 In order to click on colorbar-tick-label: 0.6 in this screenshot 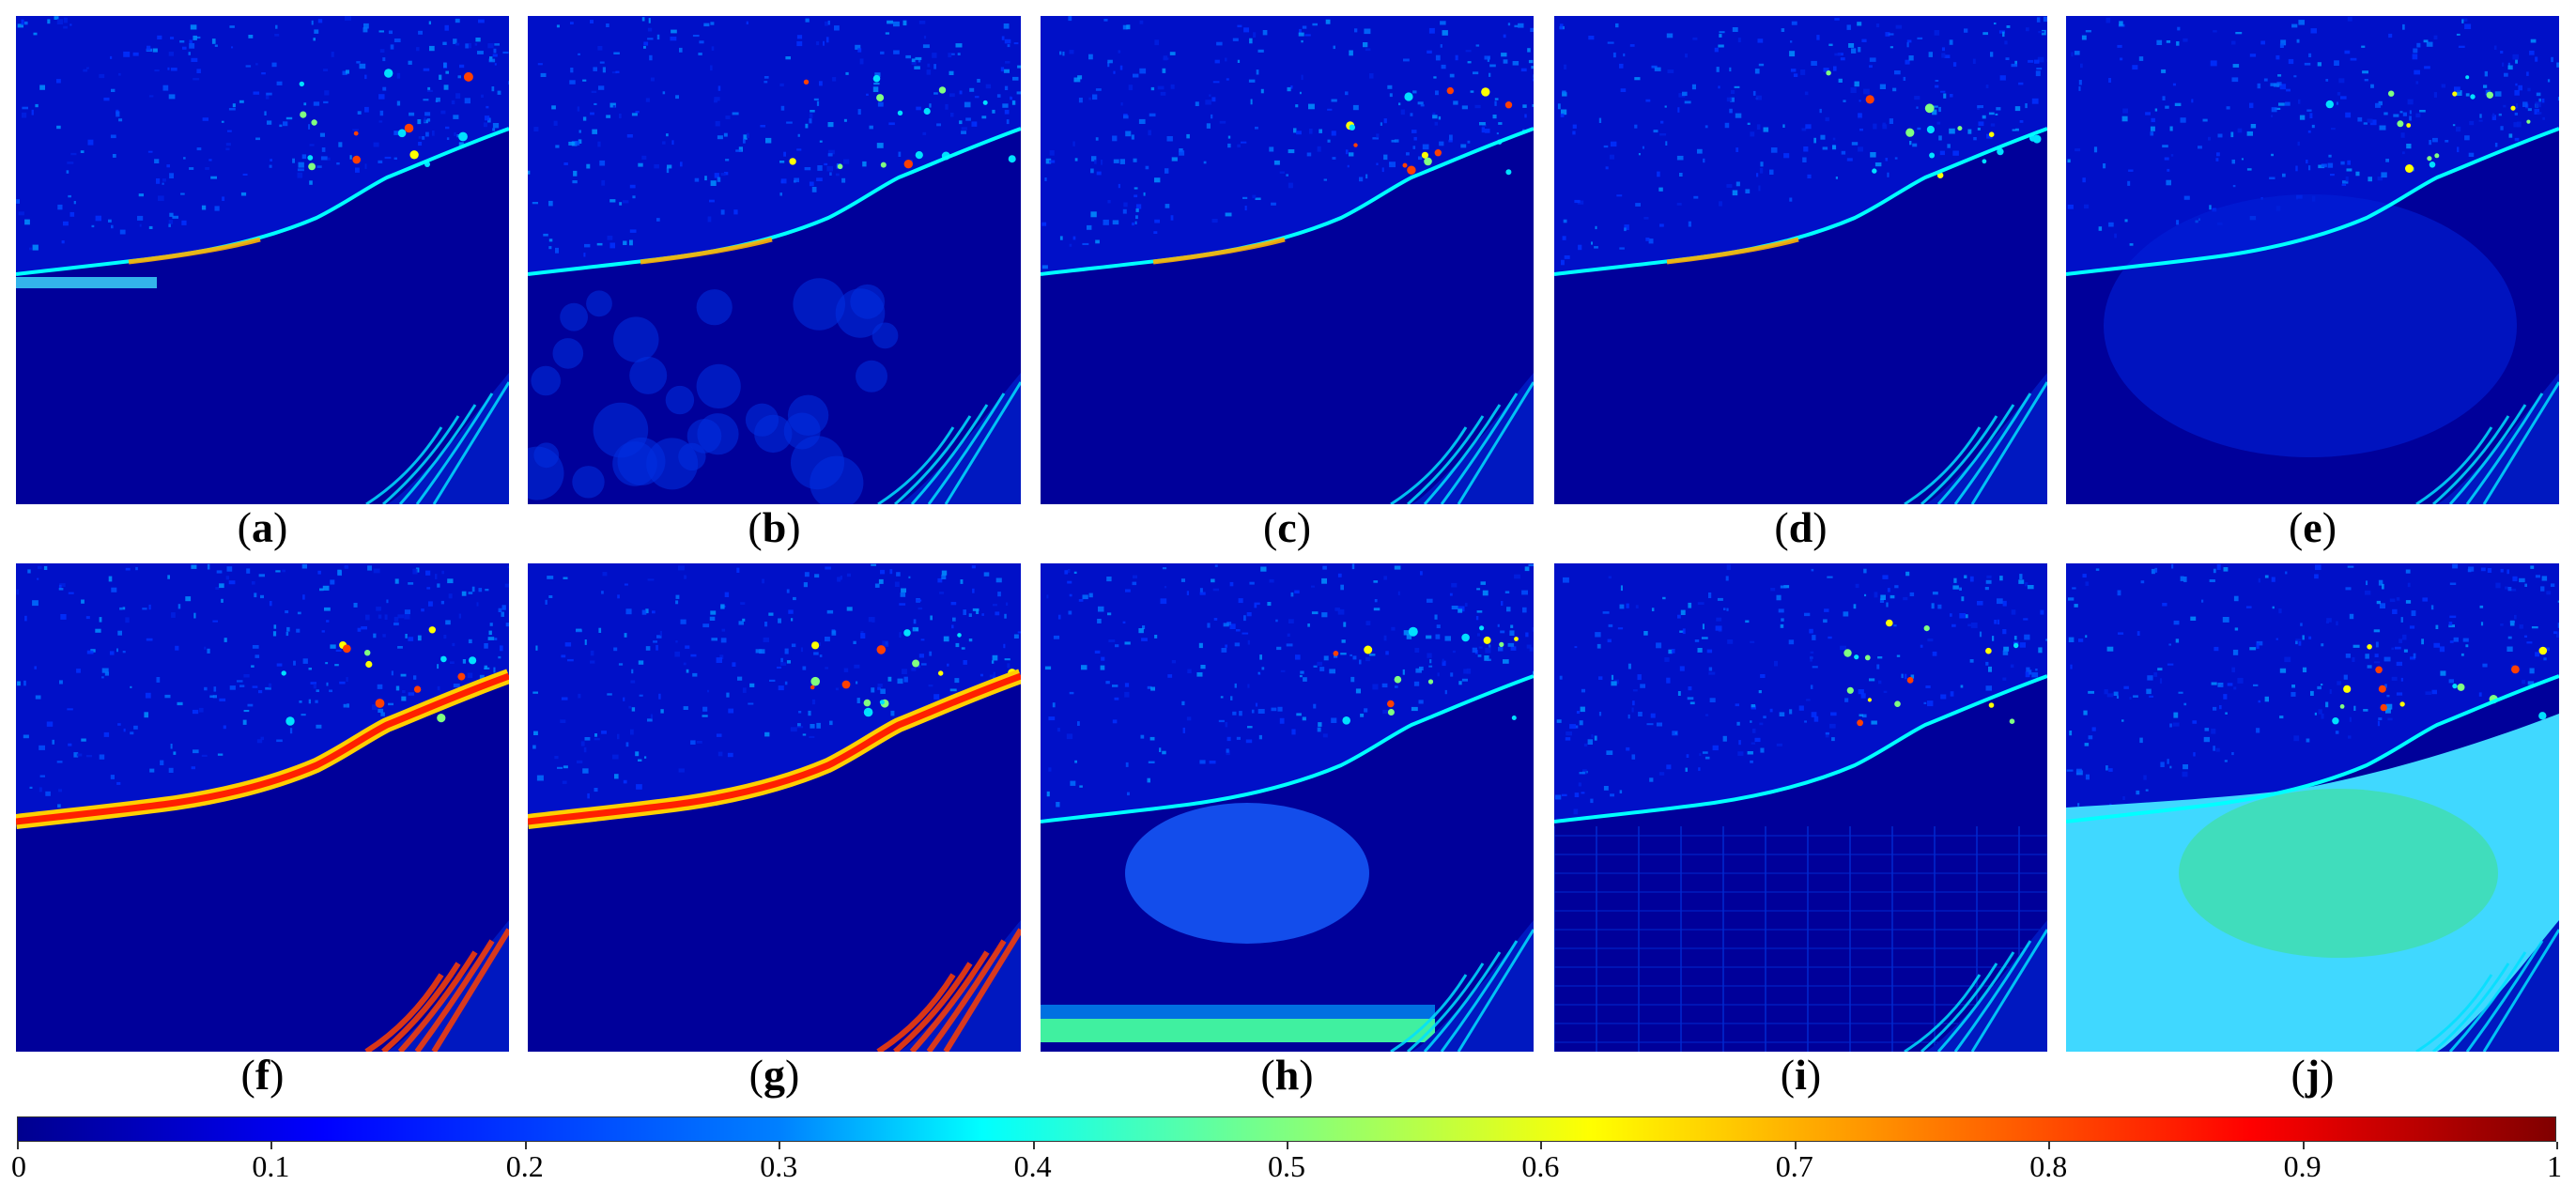, I will do `click(1540, 1166)`.